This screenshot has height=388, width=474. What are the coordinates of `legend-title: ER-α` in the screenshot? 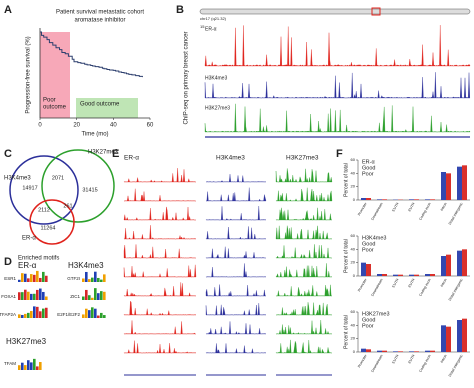 It's located at (368, 162).